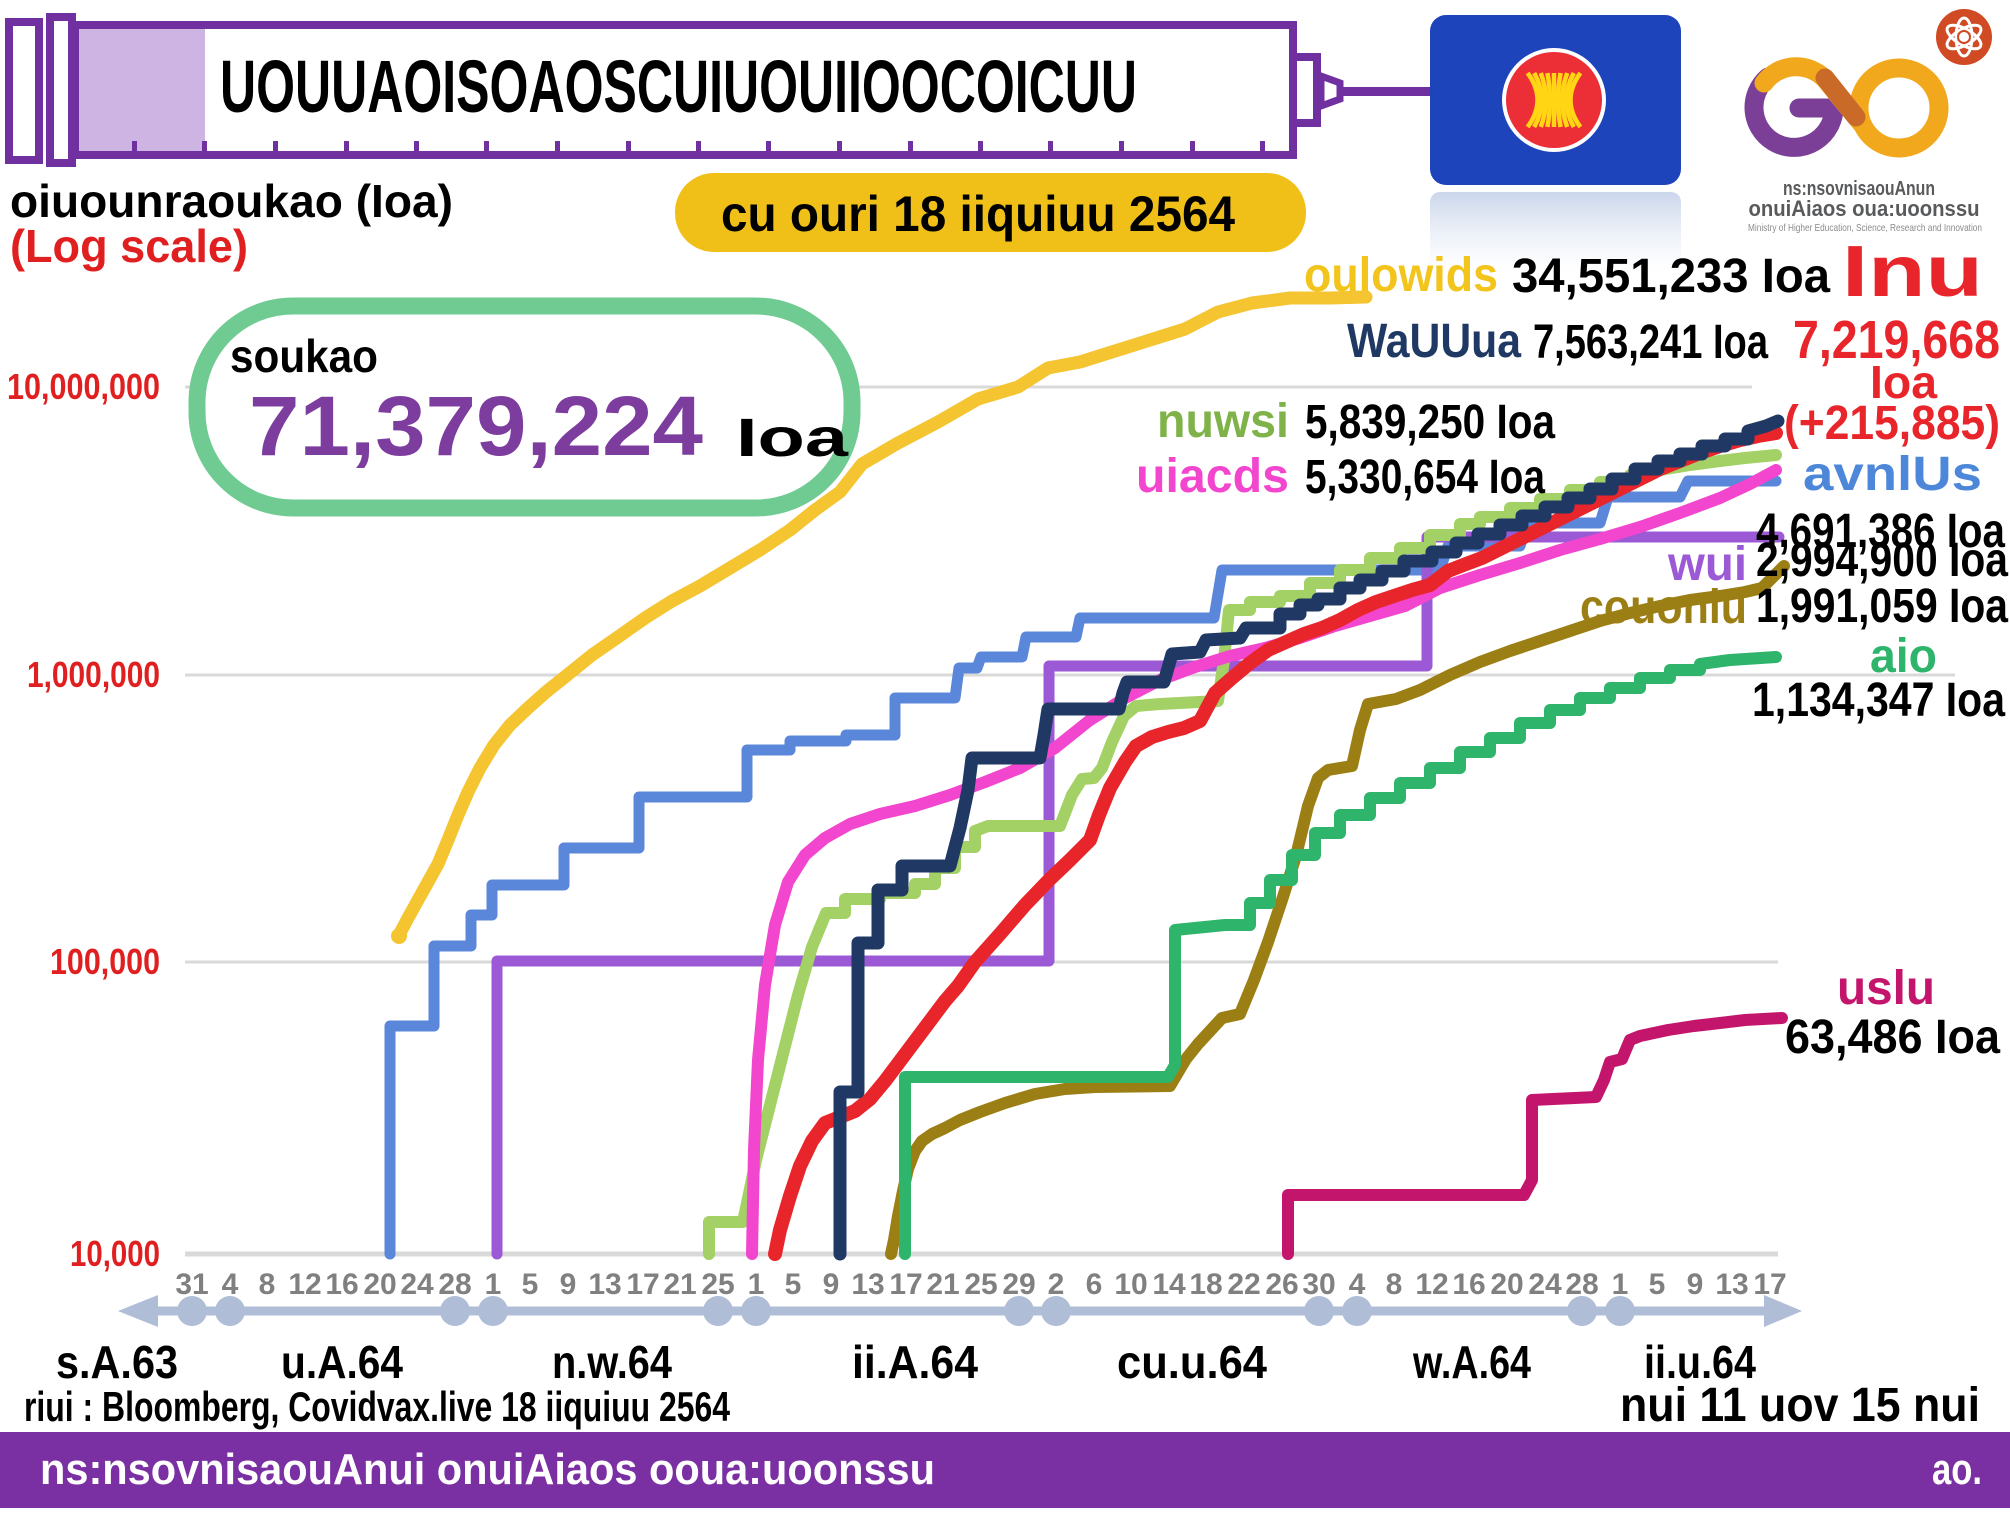 The width and height of the screenshot is (2010, 1513). I want to click on svg-text: ns:nsovnisaouAnun, so click(1859, 189).